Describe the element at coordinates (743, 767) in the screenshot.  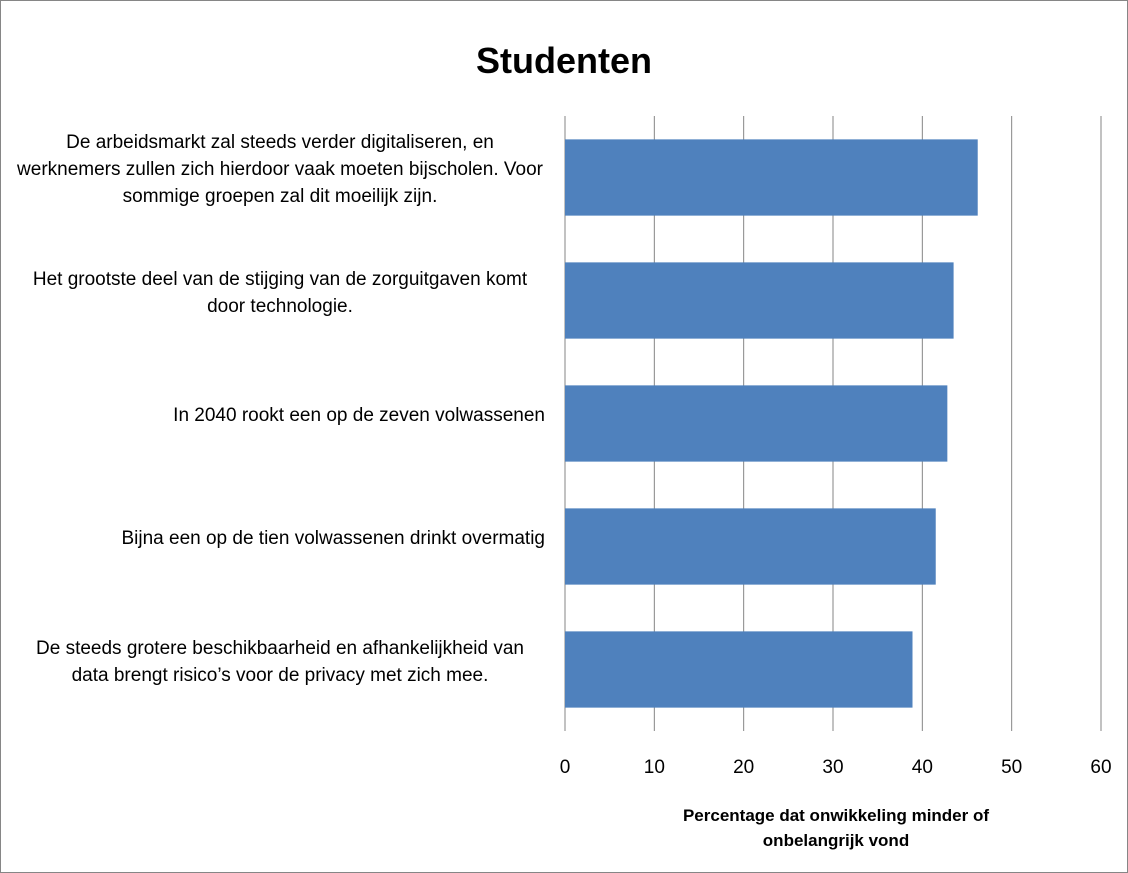
I see `x-tick-label: 20` at that location.